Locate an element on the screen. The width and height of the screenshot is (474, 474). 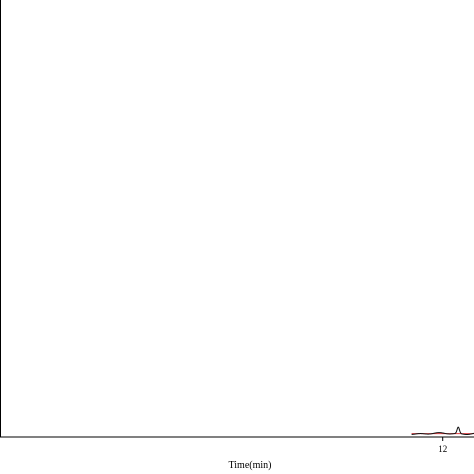
x-axis-title: Time(min) is located at coordinates (250, 465).